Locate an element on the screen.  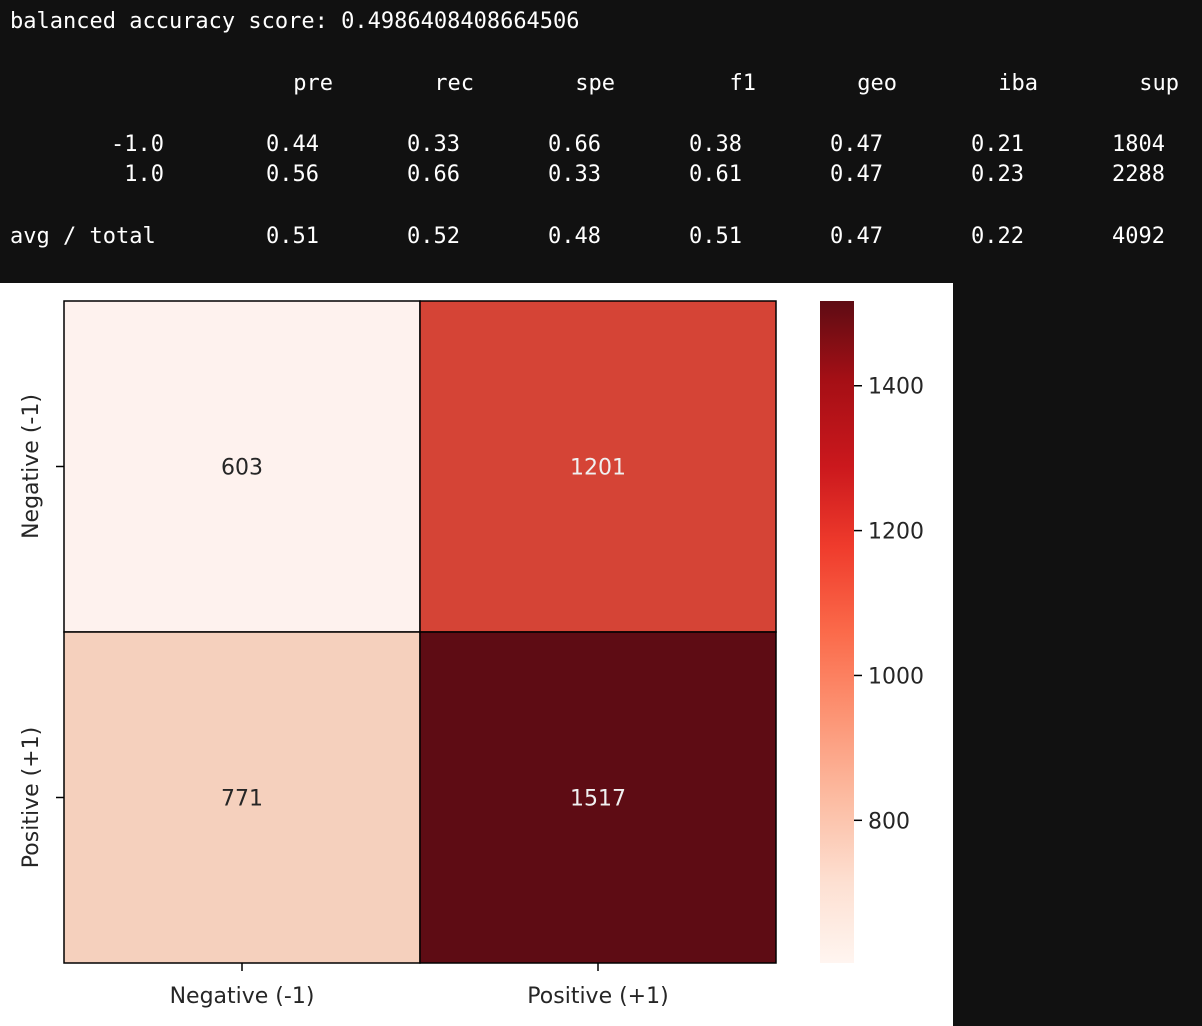
row-value: 0.21 is located at coordinates (997, 144).